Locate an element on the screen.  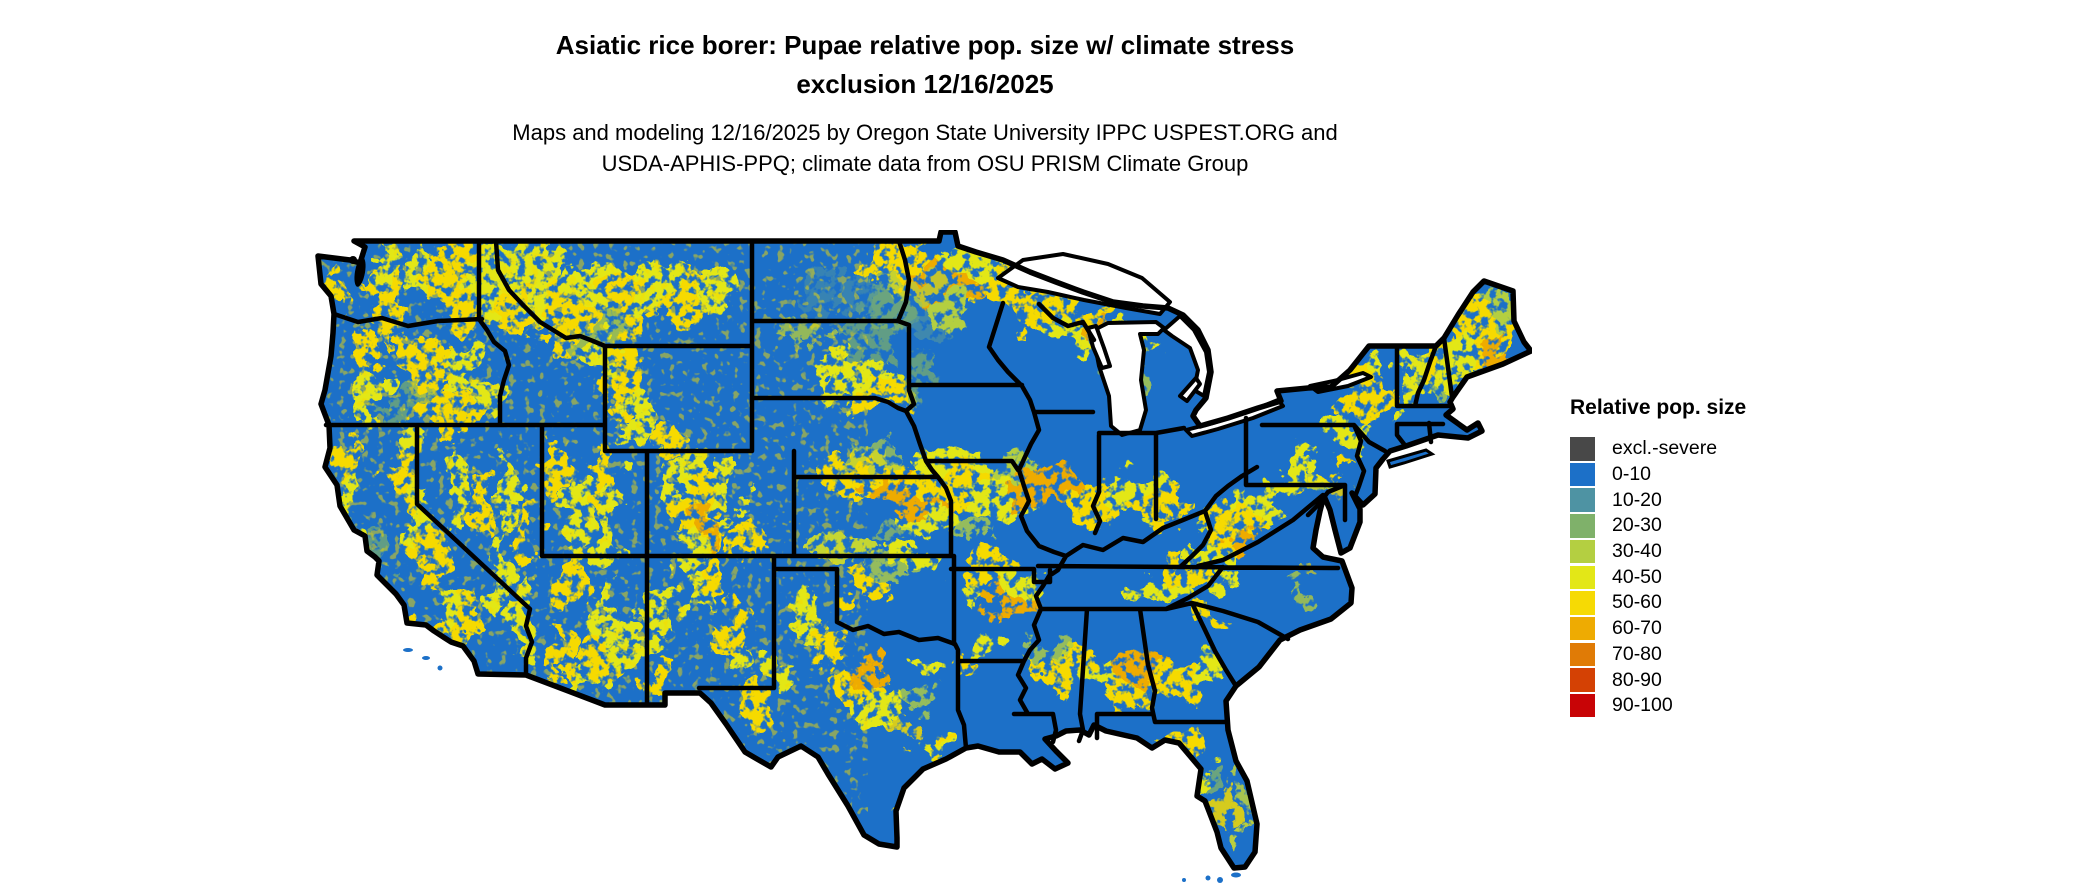
channel-islands is located at coordinates (423, 659).